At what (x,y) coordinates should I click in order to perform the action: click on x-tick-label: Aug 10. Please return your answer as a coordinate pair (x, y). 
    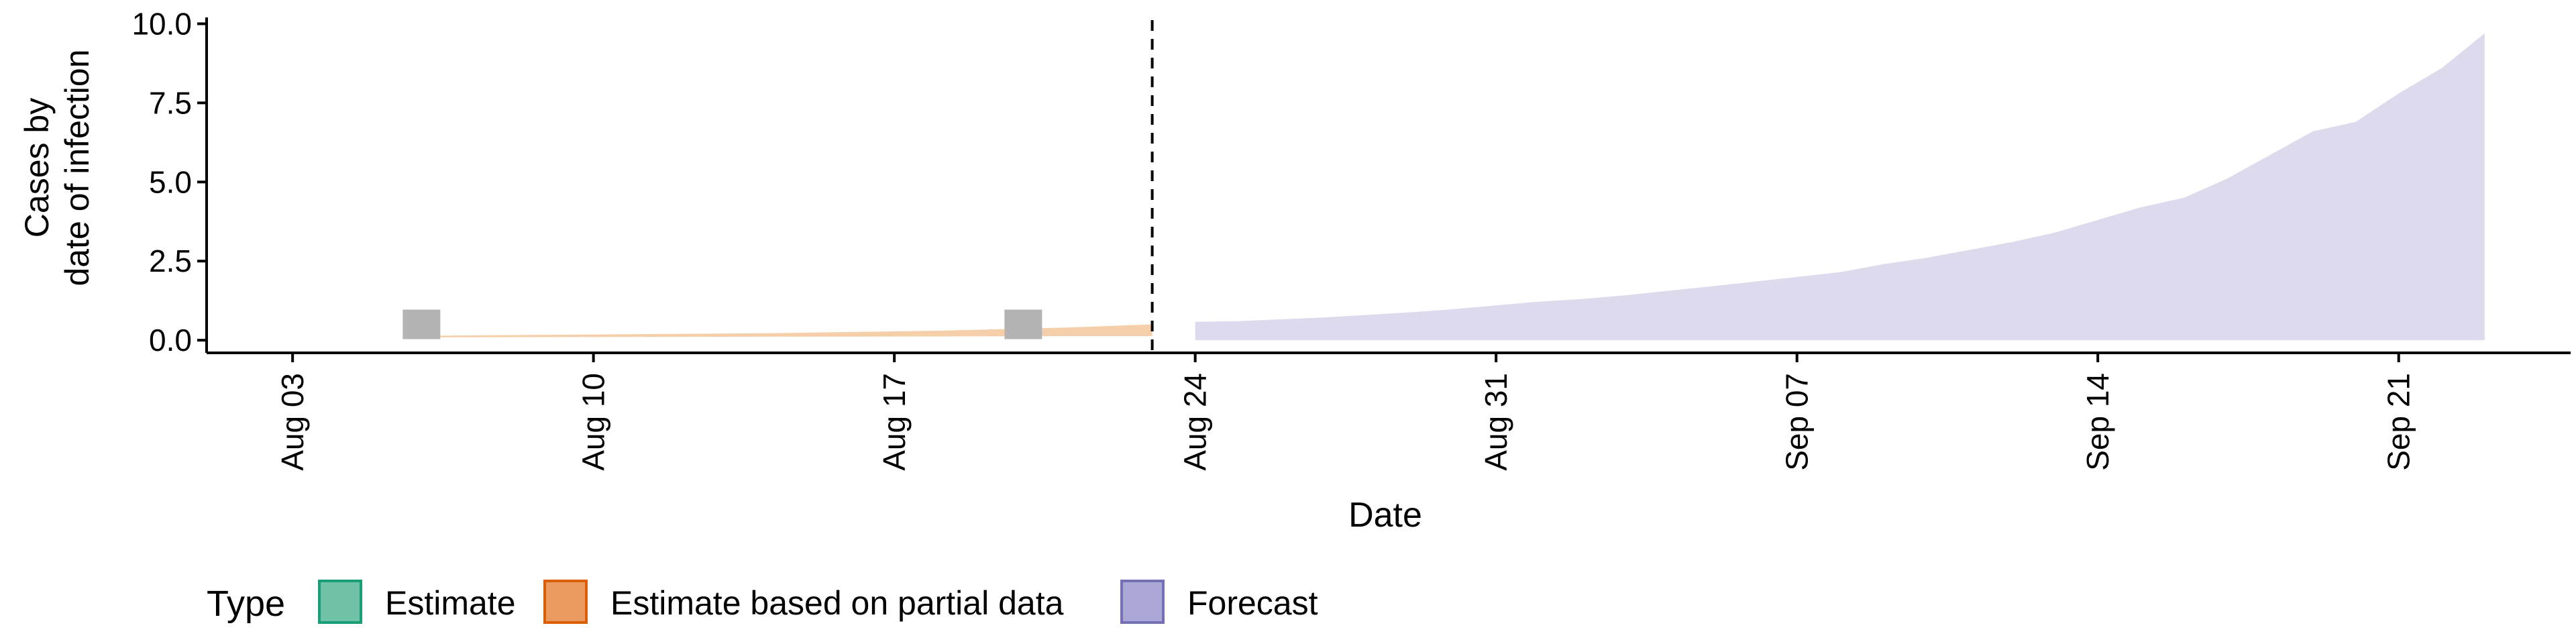
    Looking at the image, I should click on (593, 422).